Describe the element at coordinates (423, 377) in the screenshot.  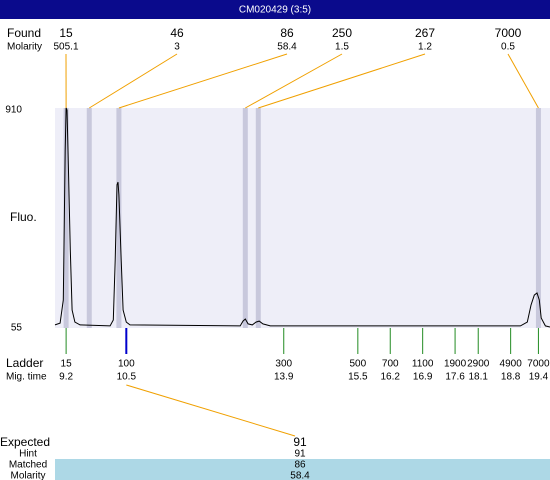
I see `ladder-time: 16.9` at that location.